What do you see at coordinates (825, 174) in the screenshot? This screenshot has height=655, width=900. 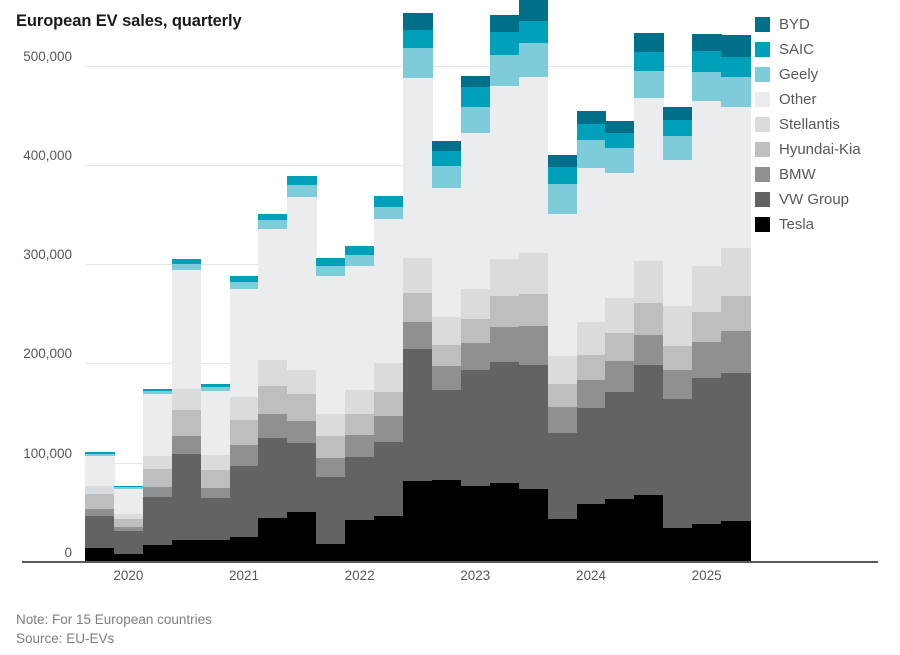 I see `legend-item: BMW` at bounding box center [825, 174].